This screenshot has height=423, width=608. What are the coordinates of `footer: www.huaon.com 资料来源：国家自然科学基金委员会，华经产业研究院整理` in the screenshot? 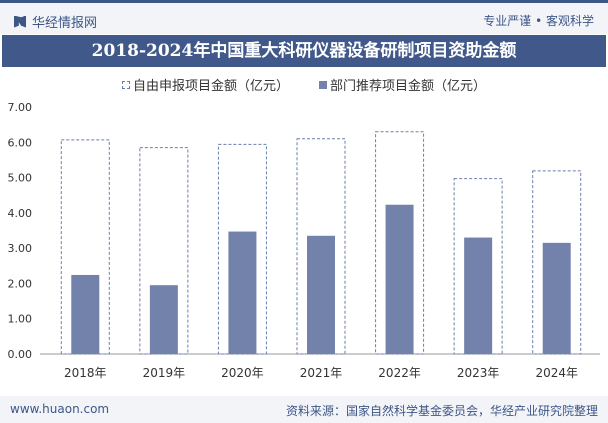 It's located at (304, 409).